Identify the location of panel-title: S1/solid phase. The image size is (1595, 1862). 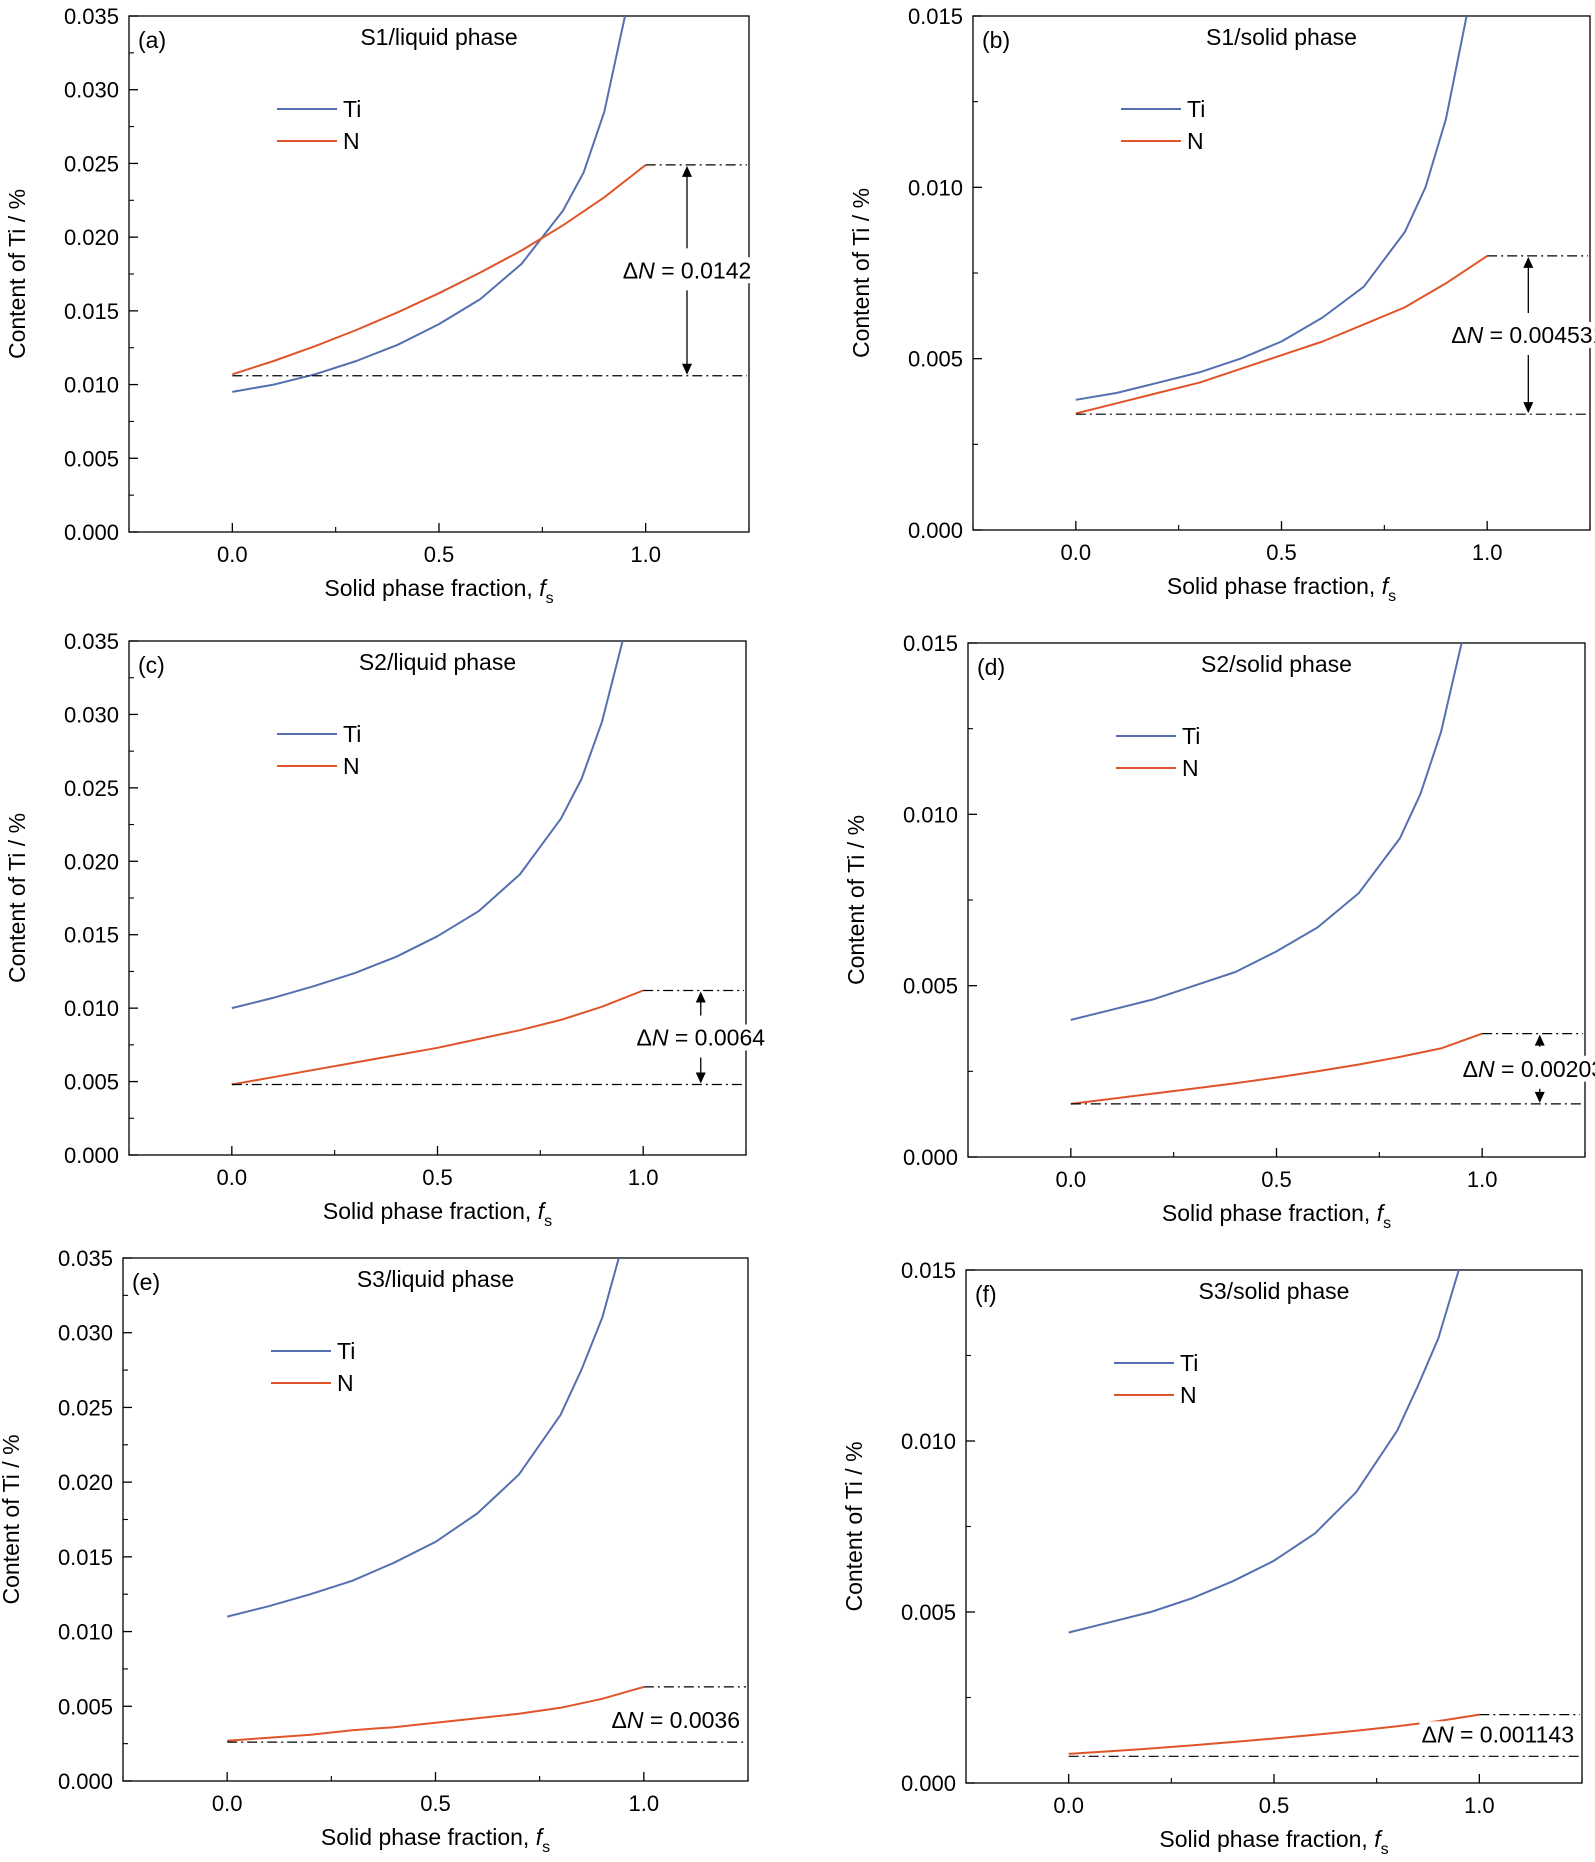
(1281, 37).